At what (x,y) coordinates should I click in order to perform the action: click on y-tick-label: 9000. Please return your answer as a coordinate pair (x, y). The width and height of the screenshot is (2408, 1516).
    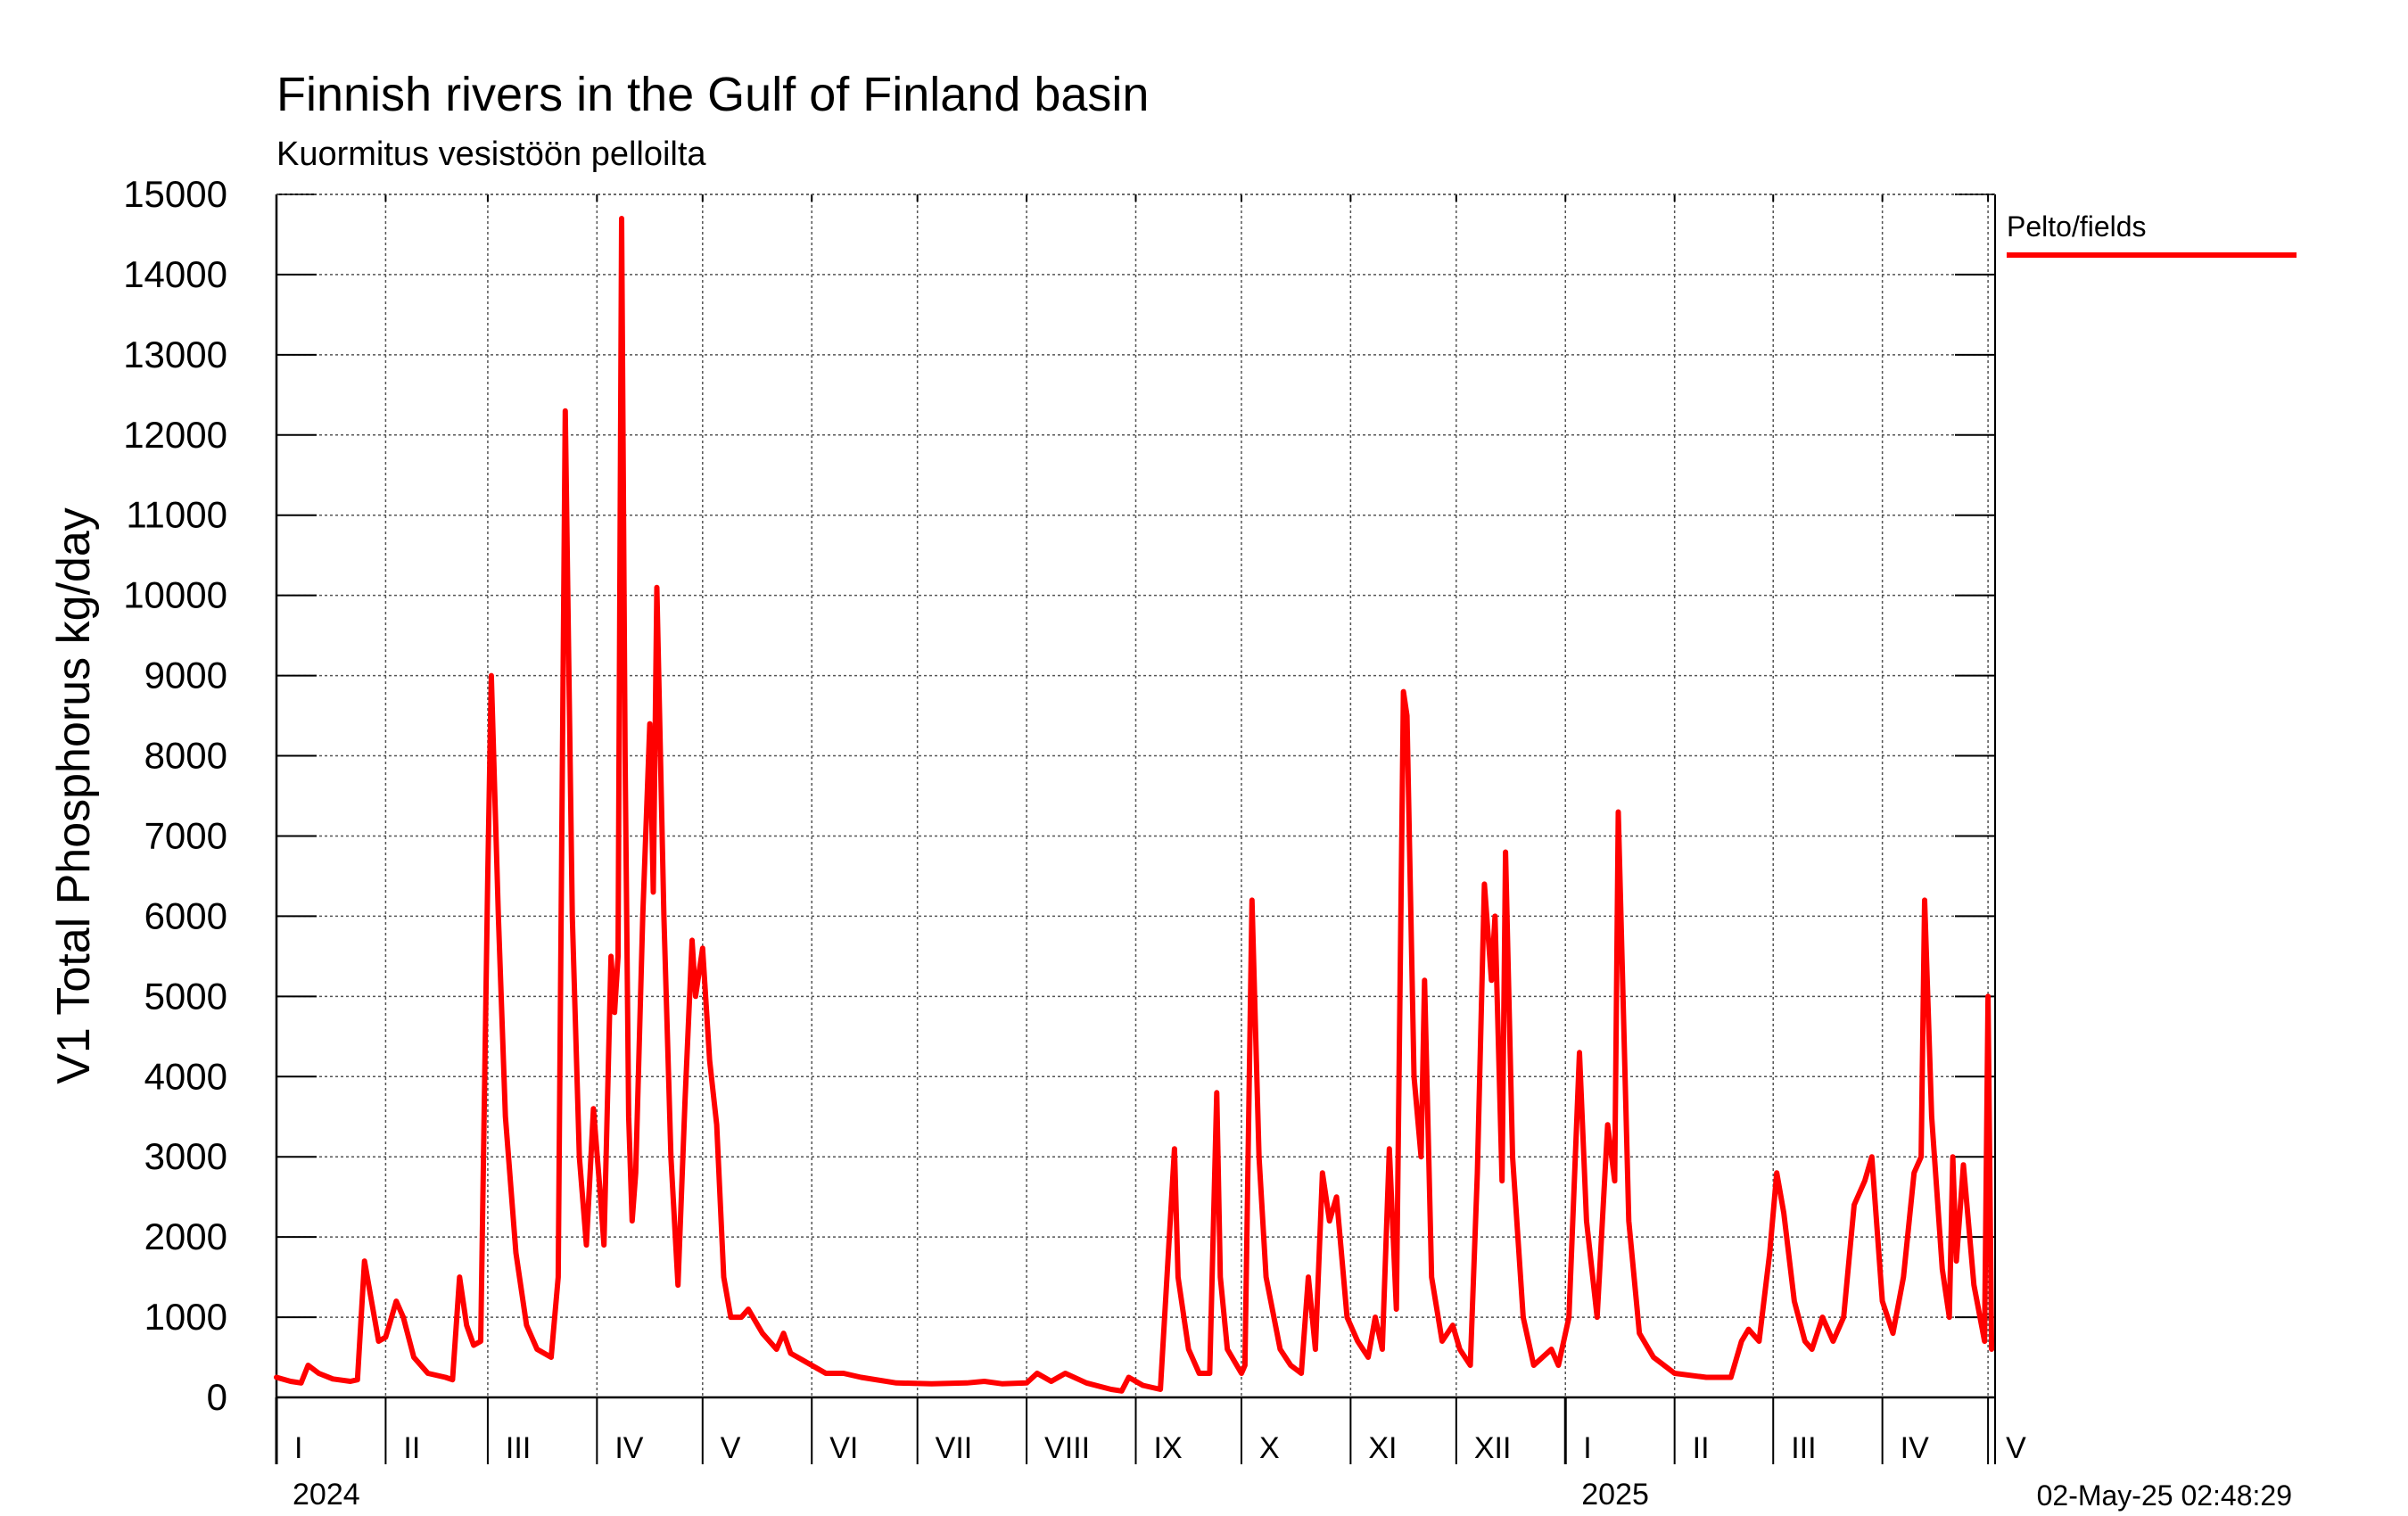
    Looking at the image, I should click on (185, 675).